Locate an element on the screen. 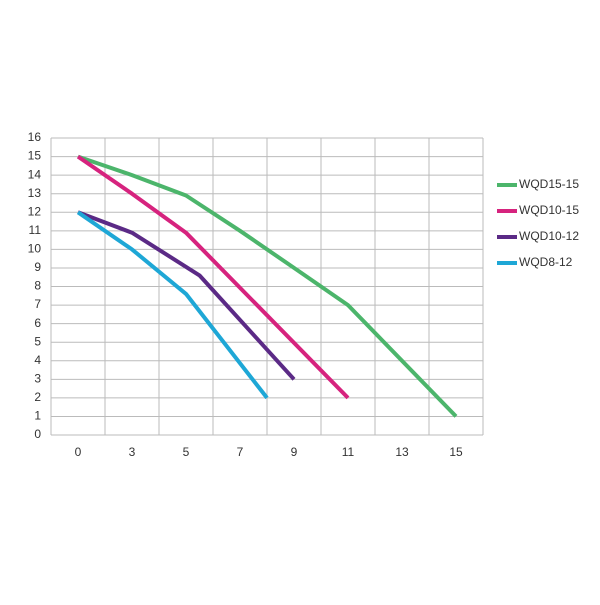  y-tick-label: 3 is located at coordinates (37, 378).